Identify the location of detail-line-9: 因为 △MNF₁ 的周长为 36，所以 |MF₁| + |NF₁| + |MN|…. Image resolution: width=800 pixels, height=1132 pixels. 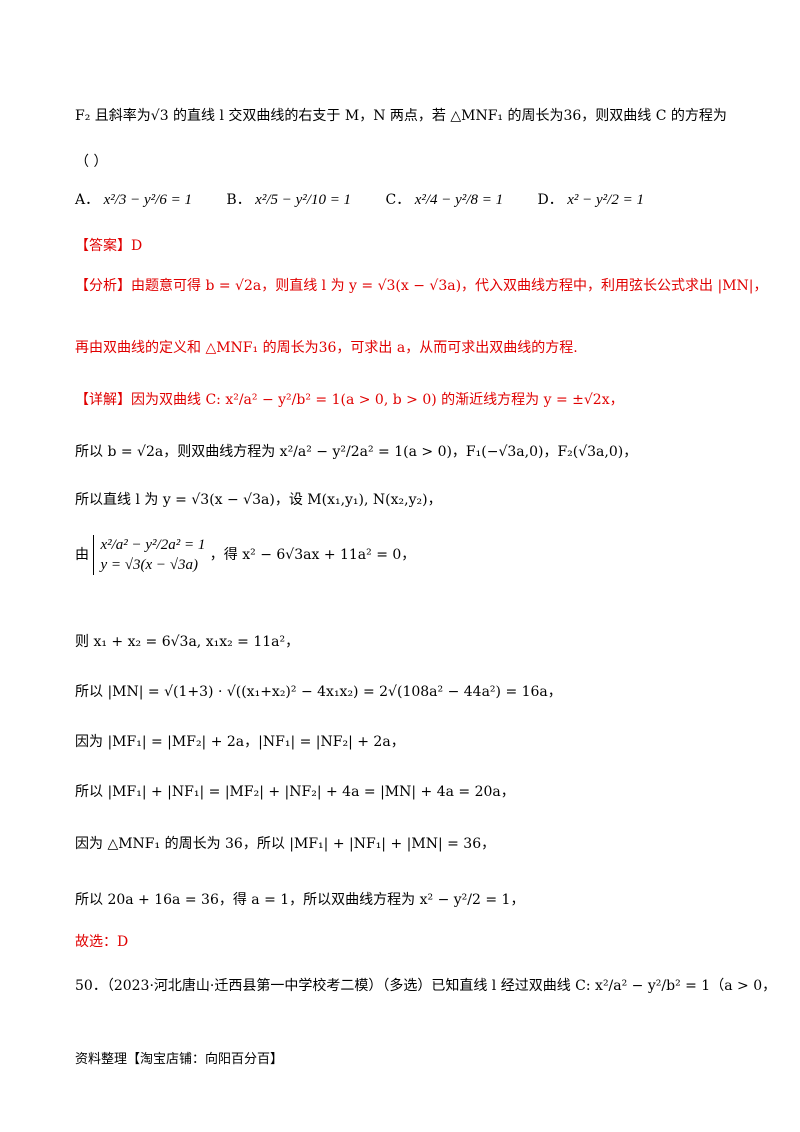
(285, 844).